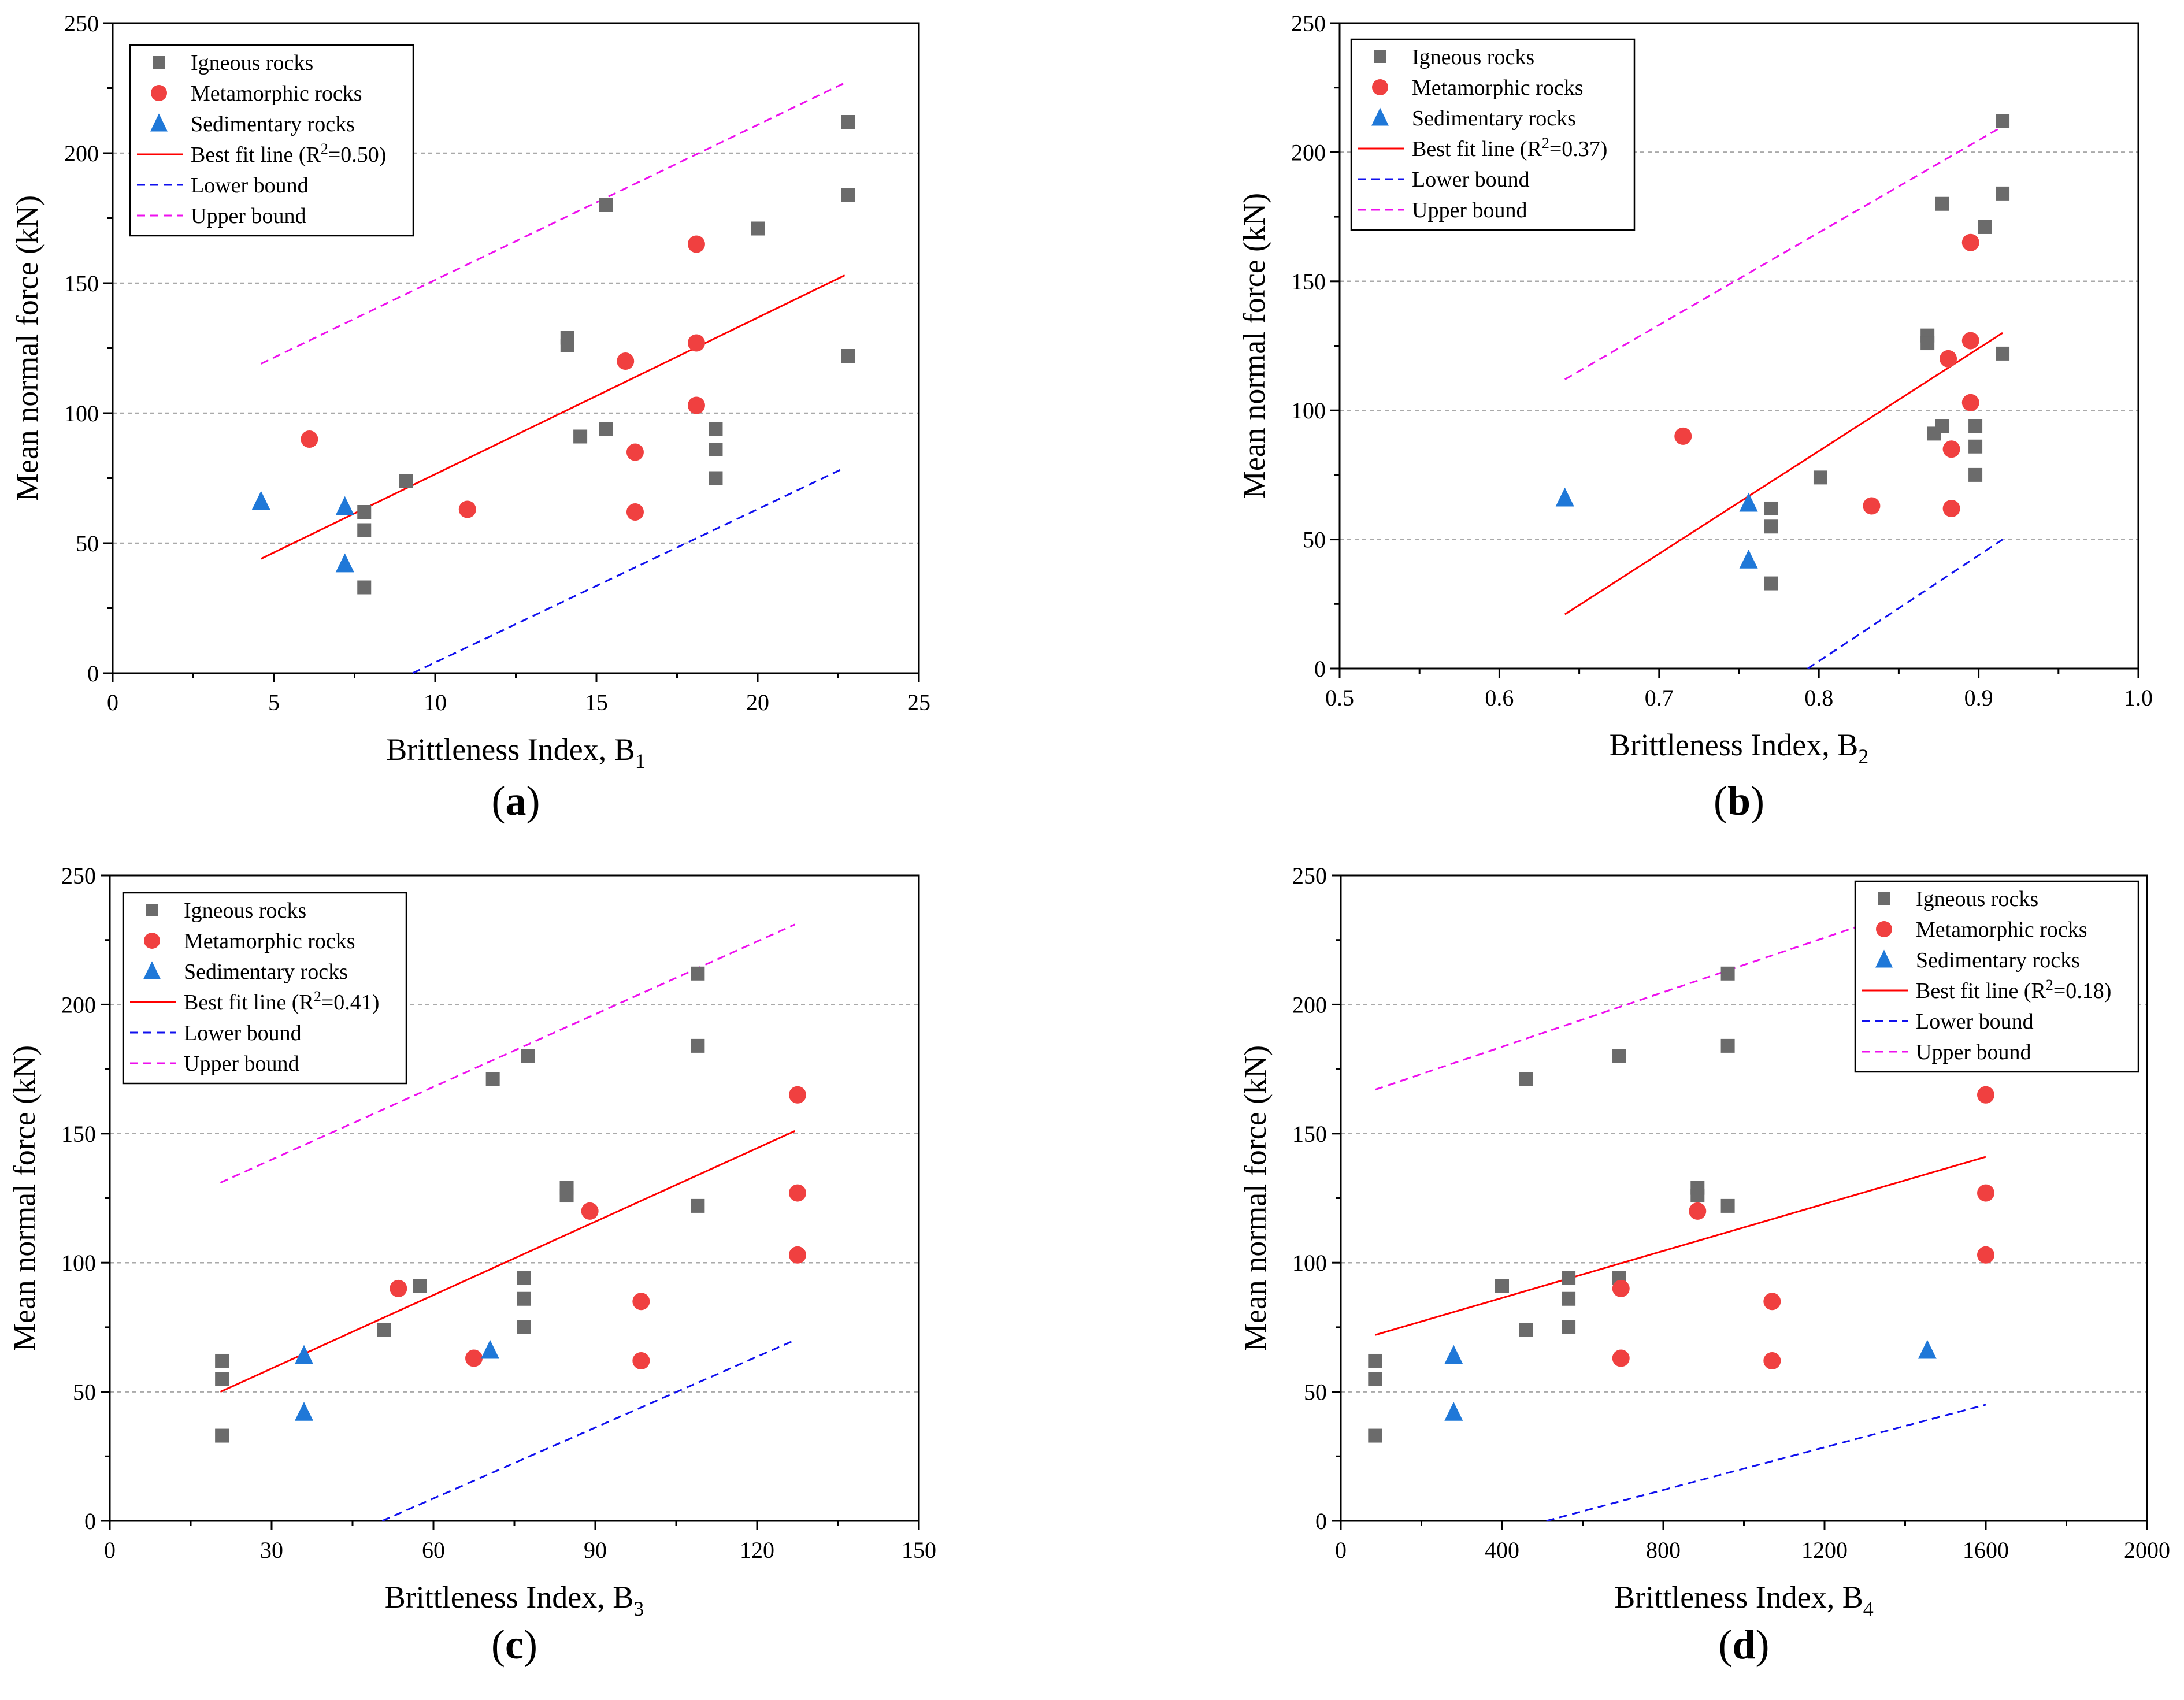  Describe the element at coordinates (514, 1644) in the screenshot. I see `panel-label: (c)` at that location.